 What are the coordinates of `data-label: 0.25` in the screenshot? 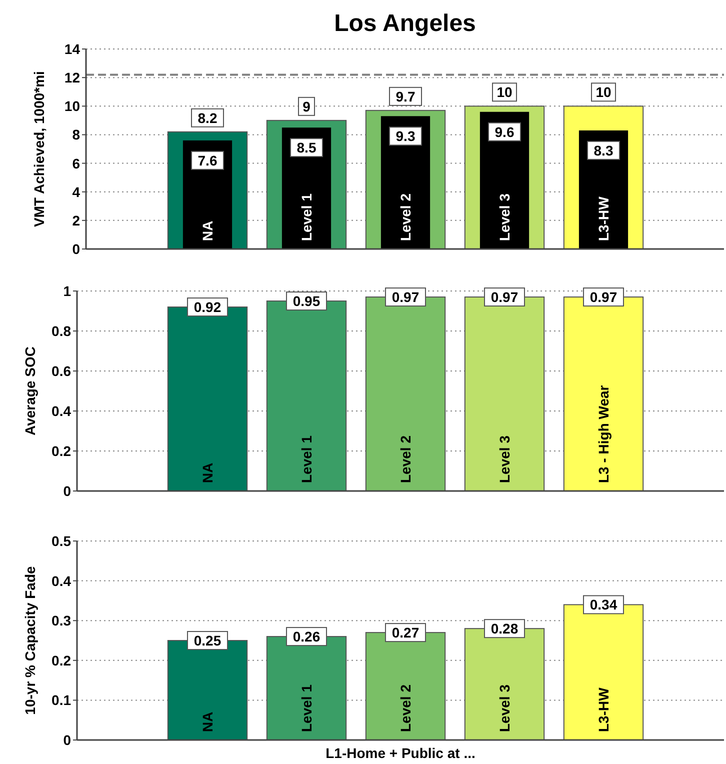 It's located at (208, 640).